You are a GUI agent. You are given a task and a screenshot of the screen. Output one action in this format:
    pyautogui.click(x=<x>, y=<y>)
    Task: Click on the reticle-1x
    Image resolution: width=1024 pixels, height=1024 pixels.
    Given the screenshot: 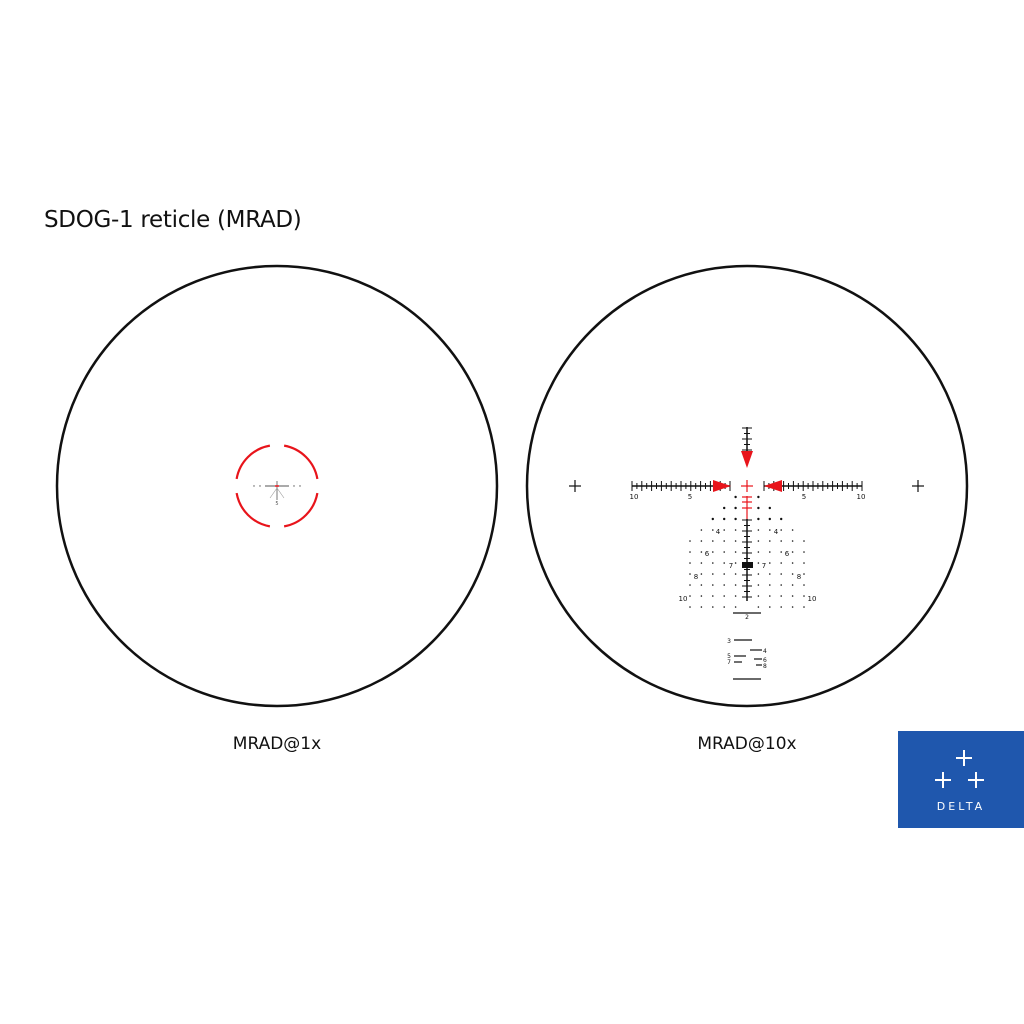 What is the action you would take?
    pyautogui.click(x=277, y=486)
    